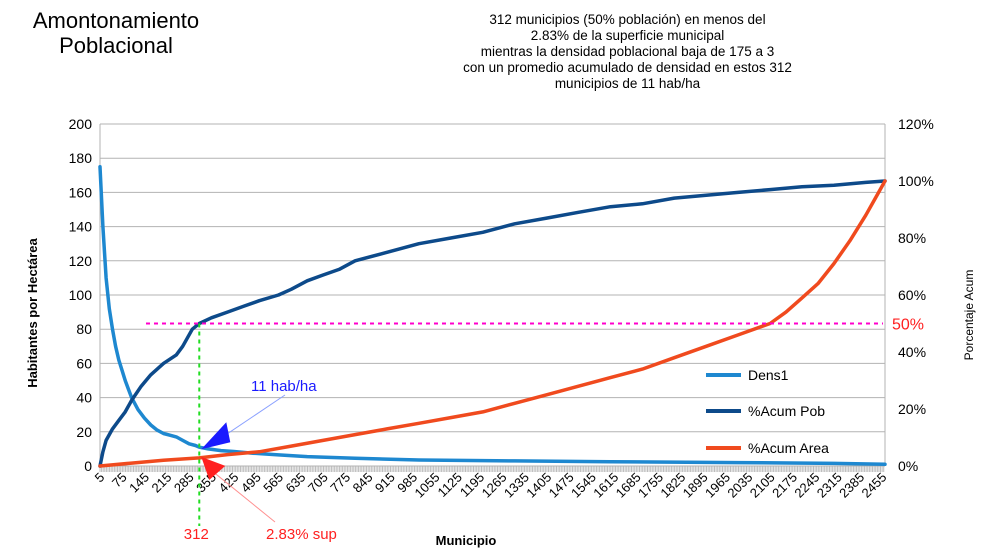  Describe the element at coordinates (252, 417) in the screenshot. I see `density-callout-line` at that location.